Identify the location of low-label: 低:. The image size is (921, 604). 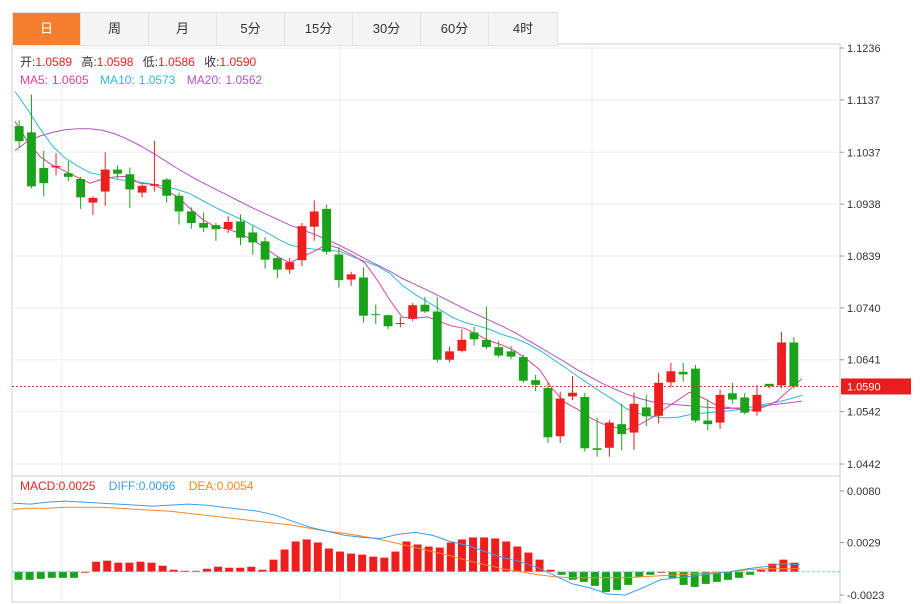
(150, 62).